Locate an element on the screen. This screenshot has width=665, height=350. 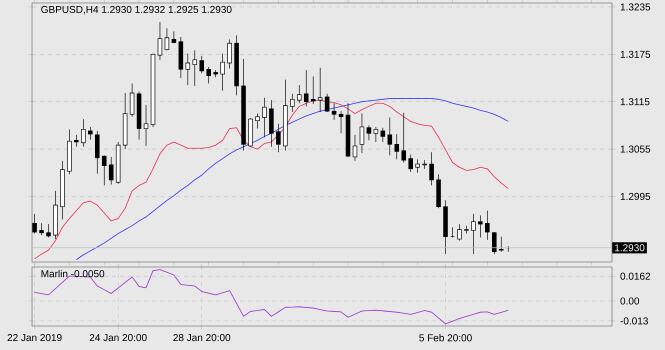
y-tick-label: 0.0162 is located at coordinates (635, 276).